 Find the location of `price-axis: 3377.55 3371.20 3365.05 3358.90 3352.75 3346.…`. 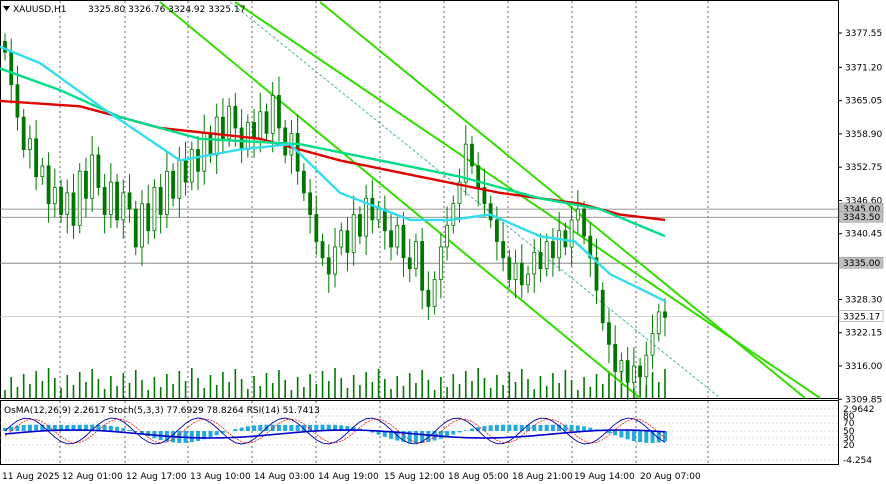

price-axis: 3377.55 3371.20 3365.05 3358.90 3352.75 3346.… is located at coordinates (861, 217).